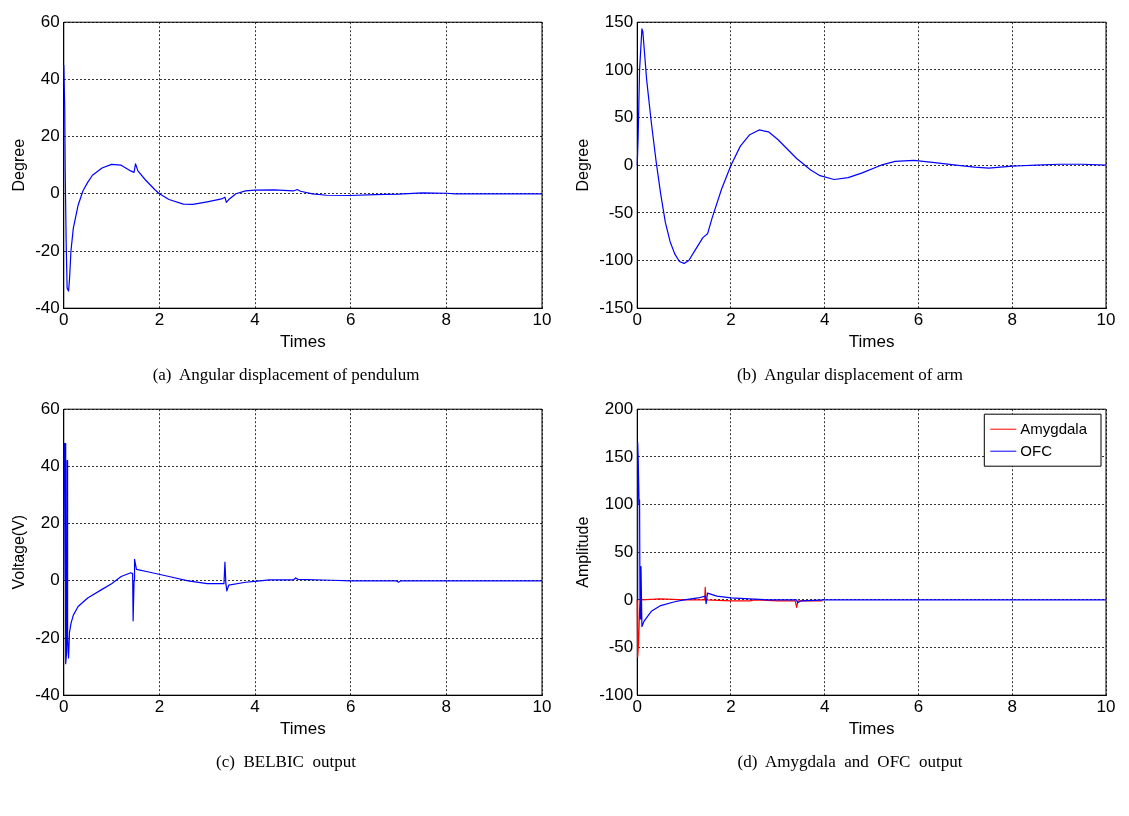 Image resolution: width=1129 pixels, height=816 pixels. Describe the element at coordinates (286, 762) in the screenshot. I see `text: (c) BELBIC output` at that location.